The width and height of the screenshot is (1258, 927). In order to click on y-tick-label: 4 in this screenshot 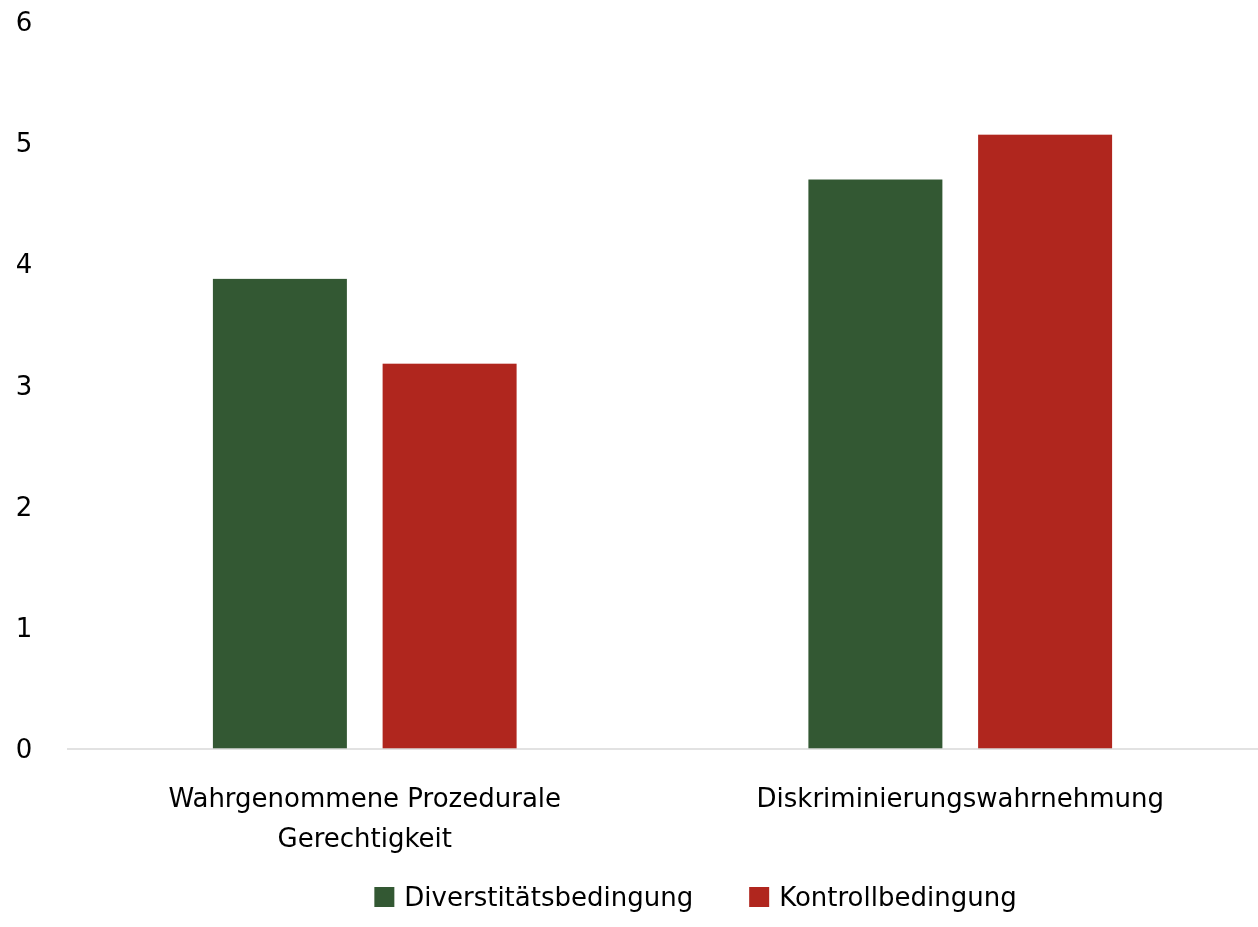, I will do `click(24, 264)`.